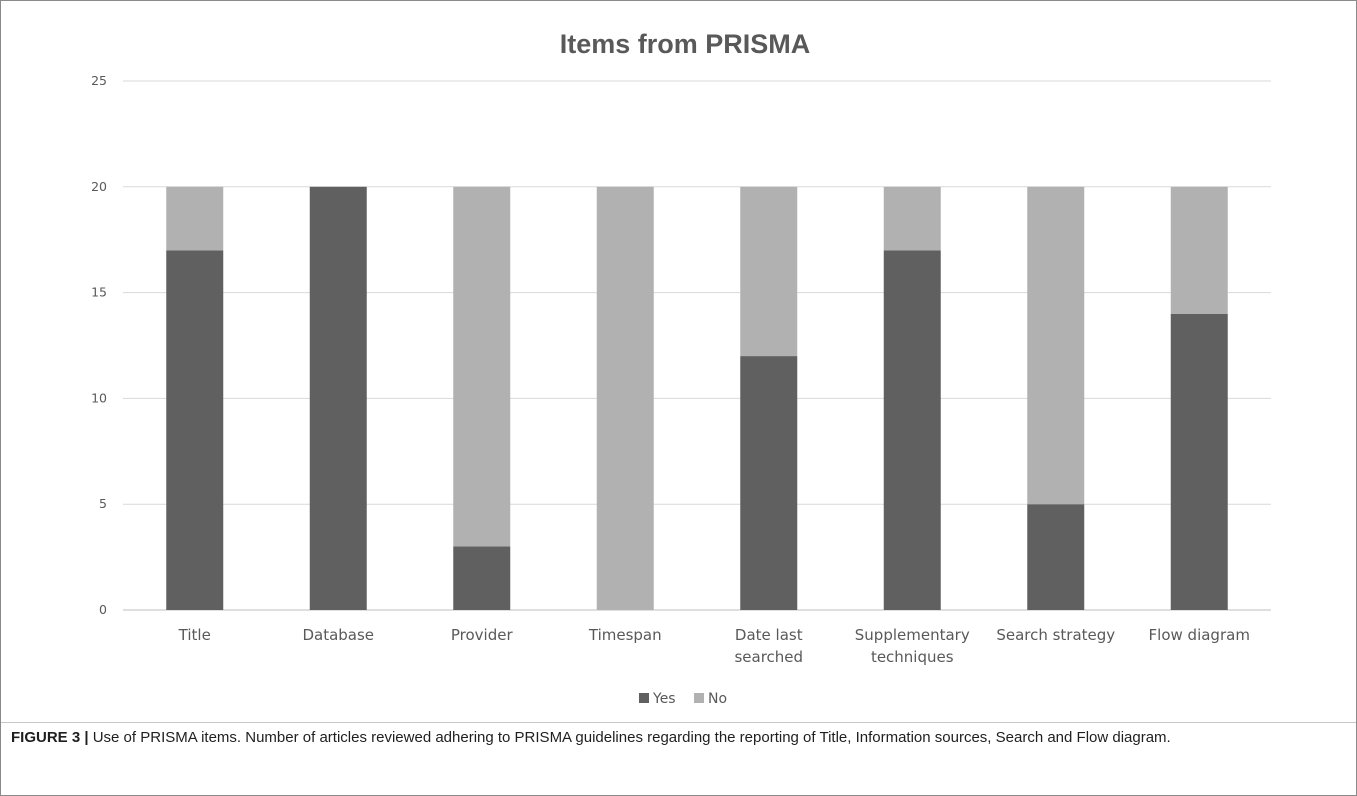  What do you see at coordinates (685, 44) in the screenshot?
I see `chart-title: Items from PRISMA` at bounding box center [685, 44].